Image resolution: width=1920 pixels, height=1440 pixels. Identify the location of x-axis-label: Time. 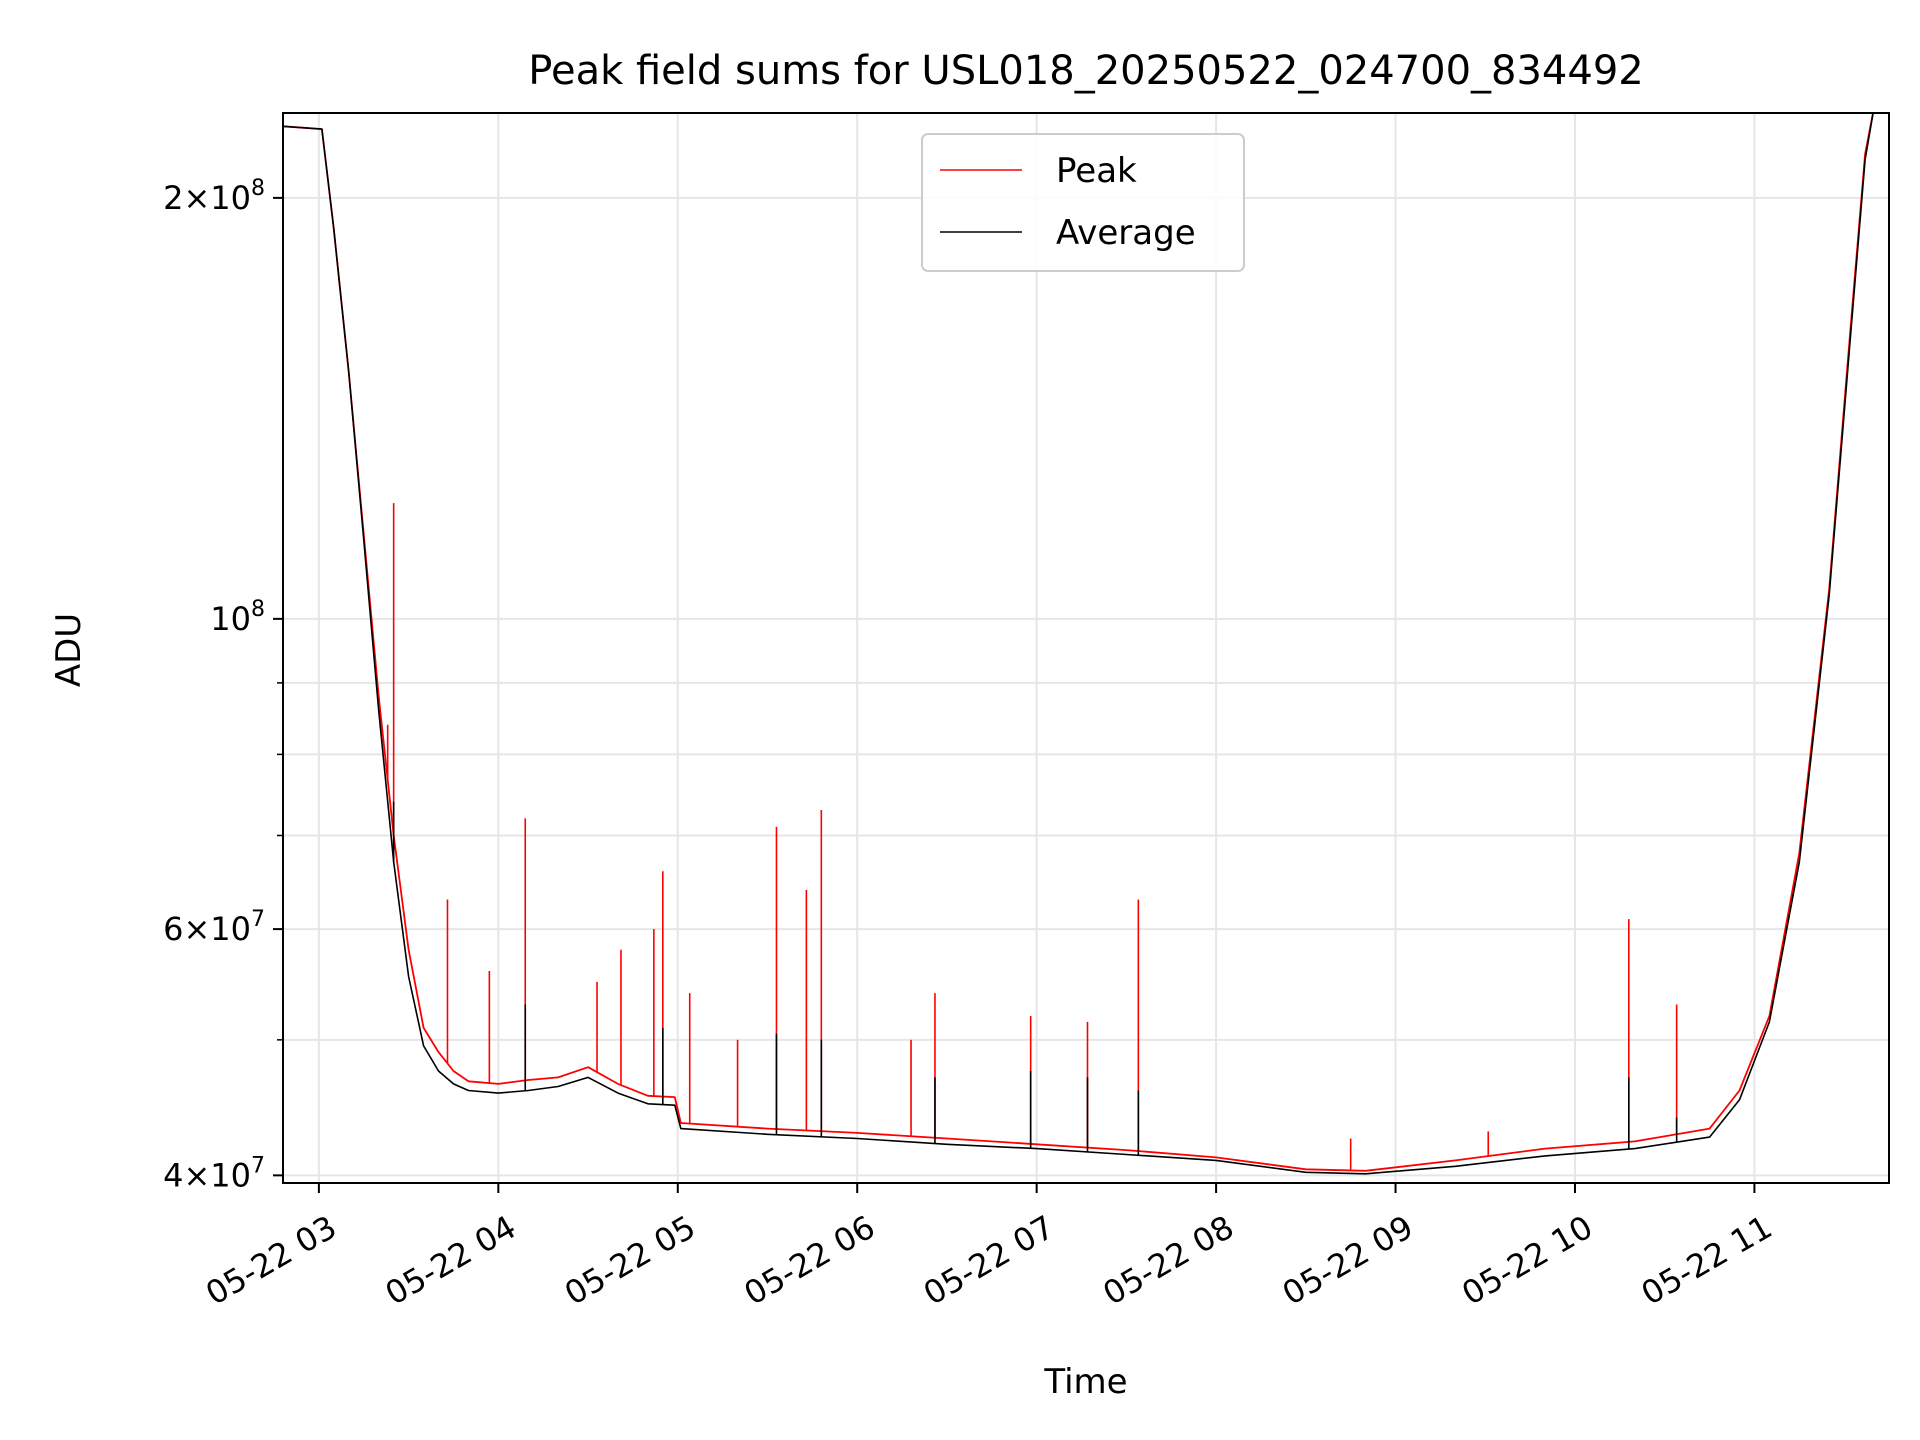
(1085, 1382).